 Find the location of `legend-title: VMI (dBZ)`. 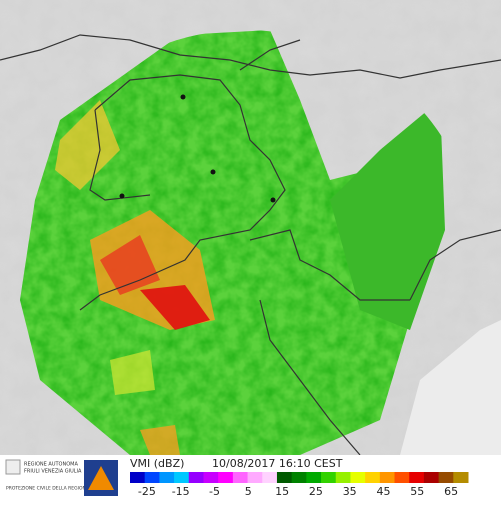

legend-title: VMI (dBZ) is located at coordinates (157, 463).